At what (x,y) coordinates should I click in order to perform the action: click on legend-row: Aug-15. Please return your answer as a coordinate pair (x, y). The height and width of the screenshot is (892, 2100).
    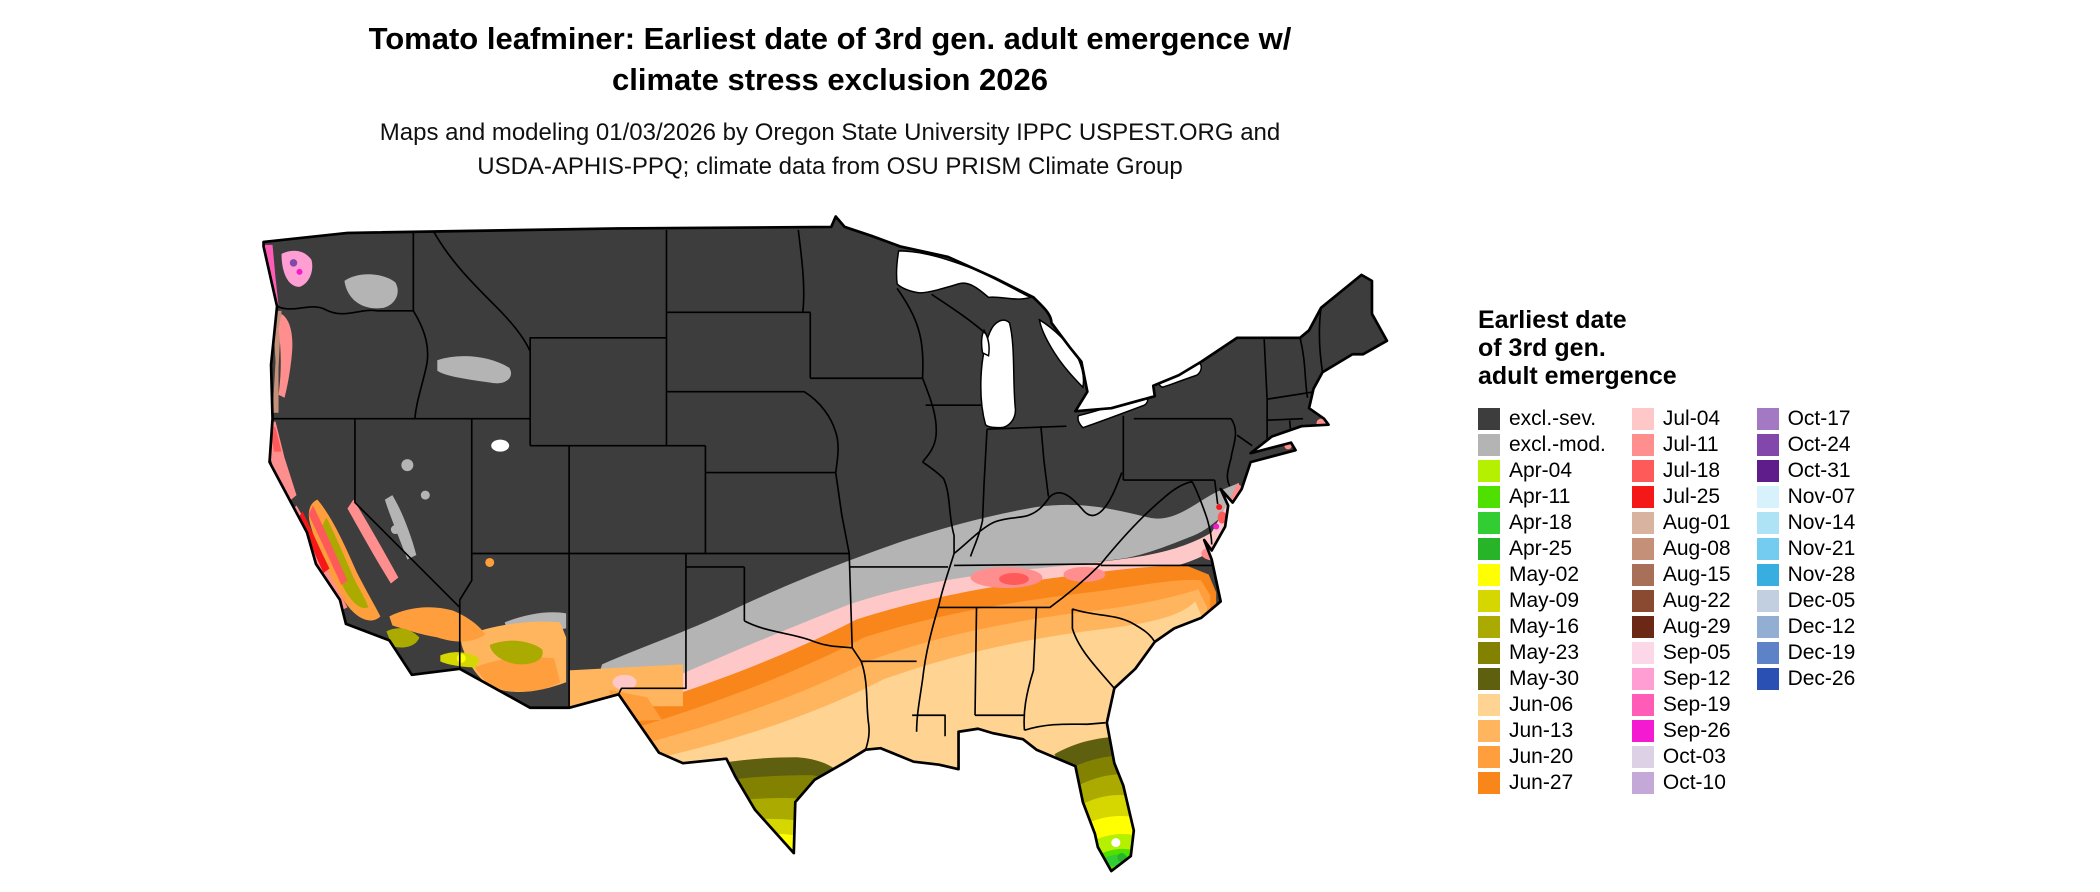
    Looking at the image, I should click on (1681, 575).